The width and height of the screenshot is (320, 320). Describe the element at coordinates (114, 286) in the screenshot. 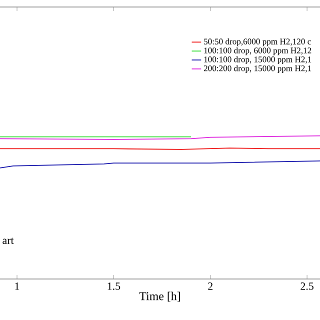

I see `x-tick-label: 1.5` at that location.